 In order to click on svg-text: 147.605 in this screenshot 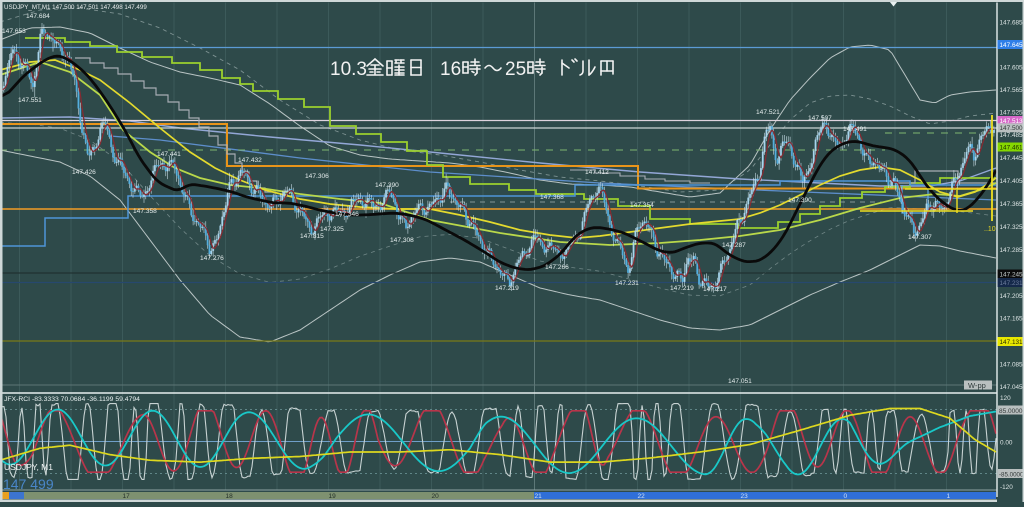, I will do `click(1012, 67)`.